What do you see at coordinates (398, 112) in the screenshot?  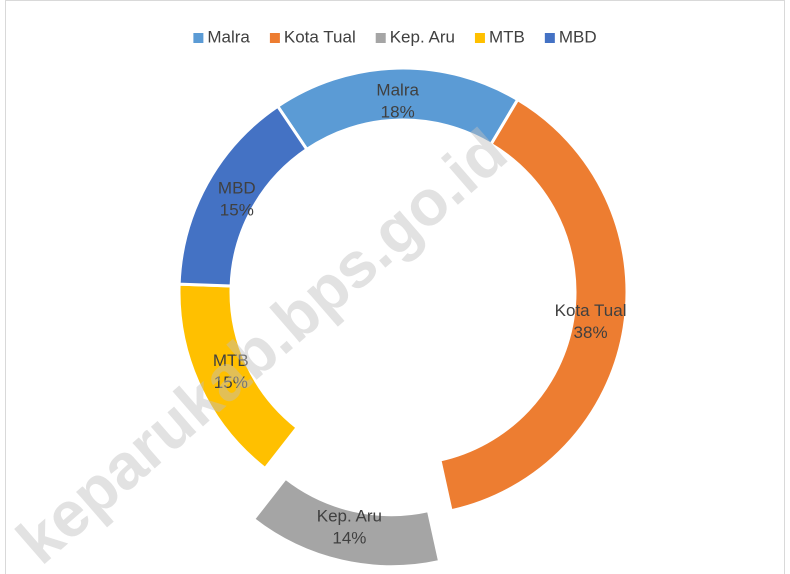 I see `data-label-value: 18%` at bounding box center [398, 112].